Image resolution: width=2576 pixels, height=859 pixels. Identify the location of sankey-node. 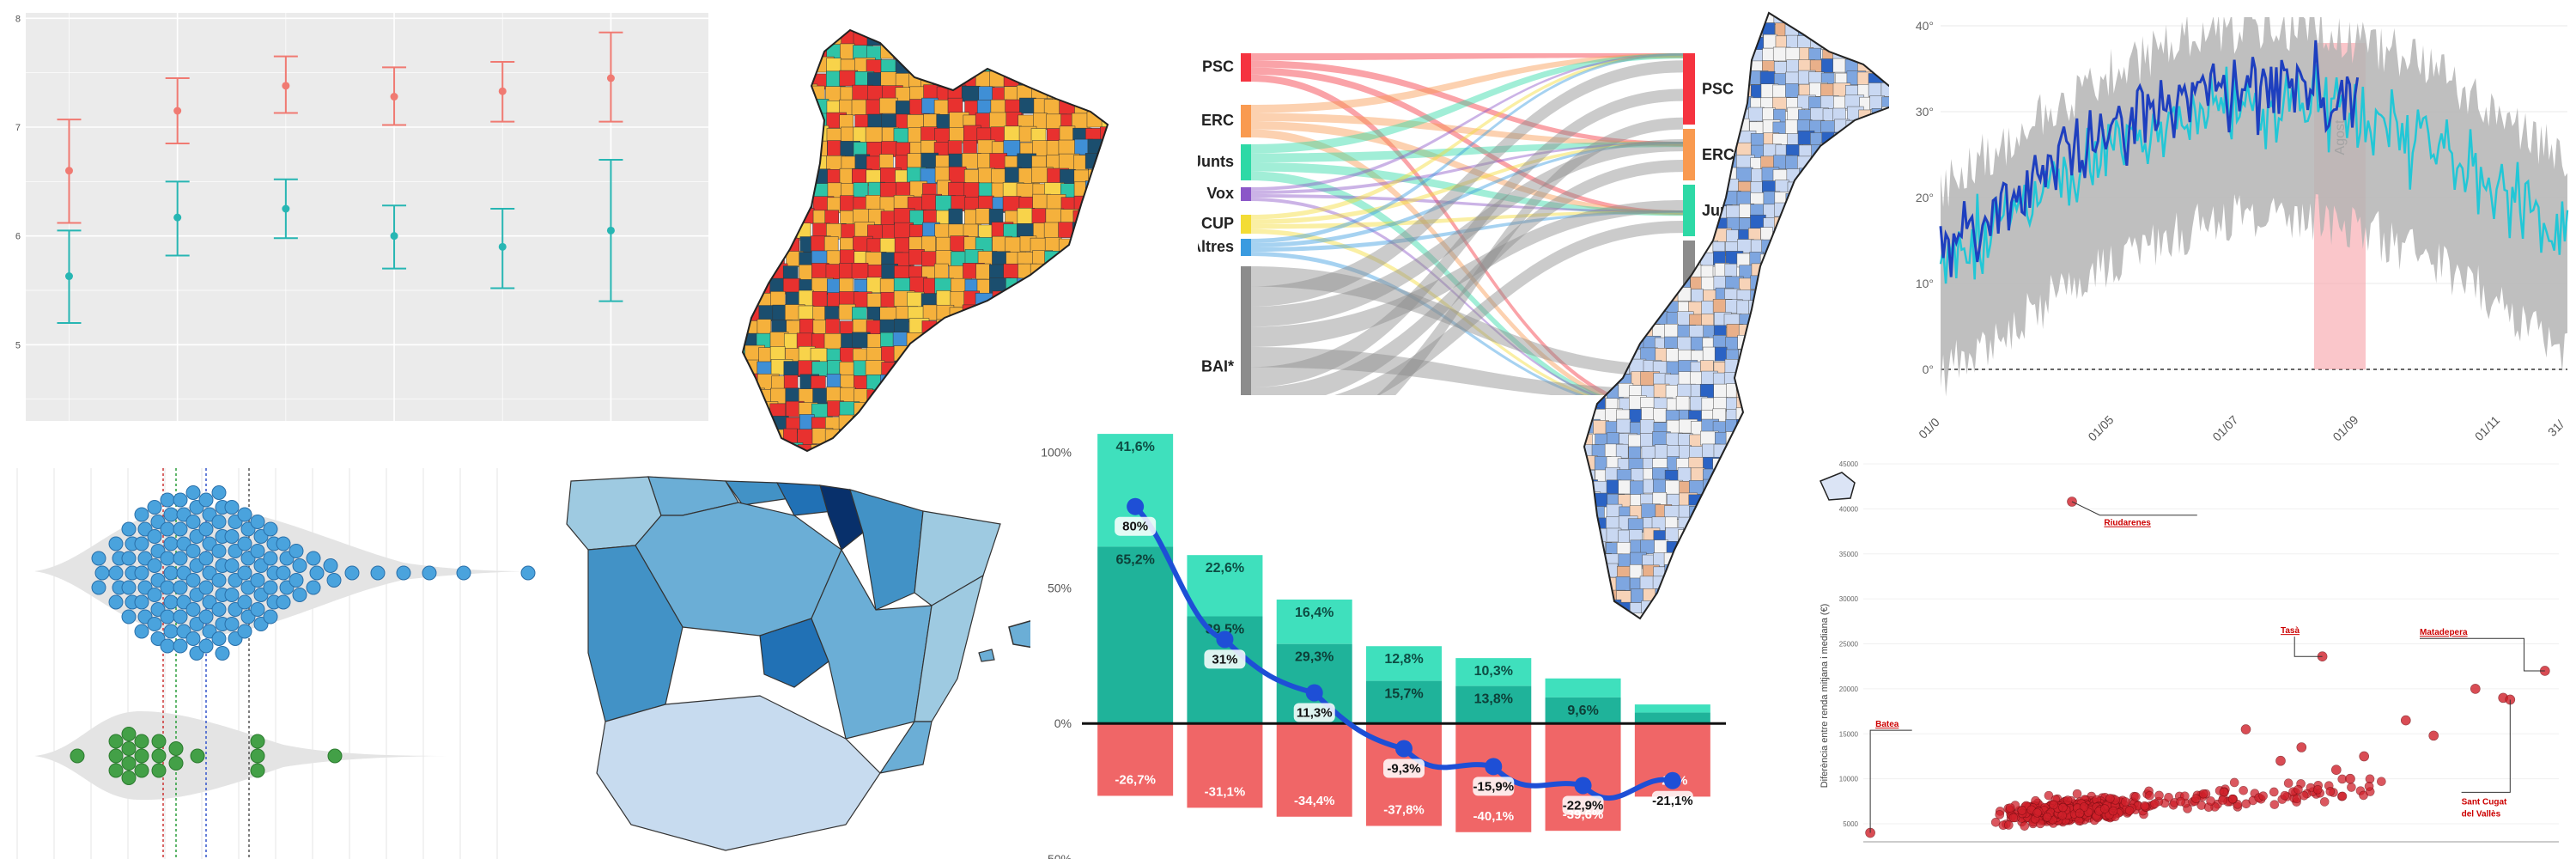
(1246, 67).